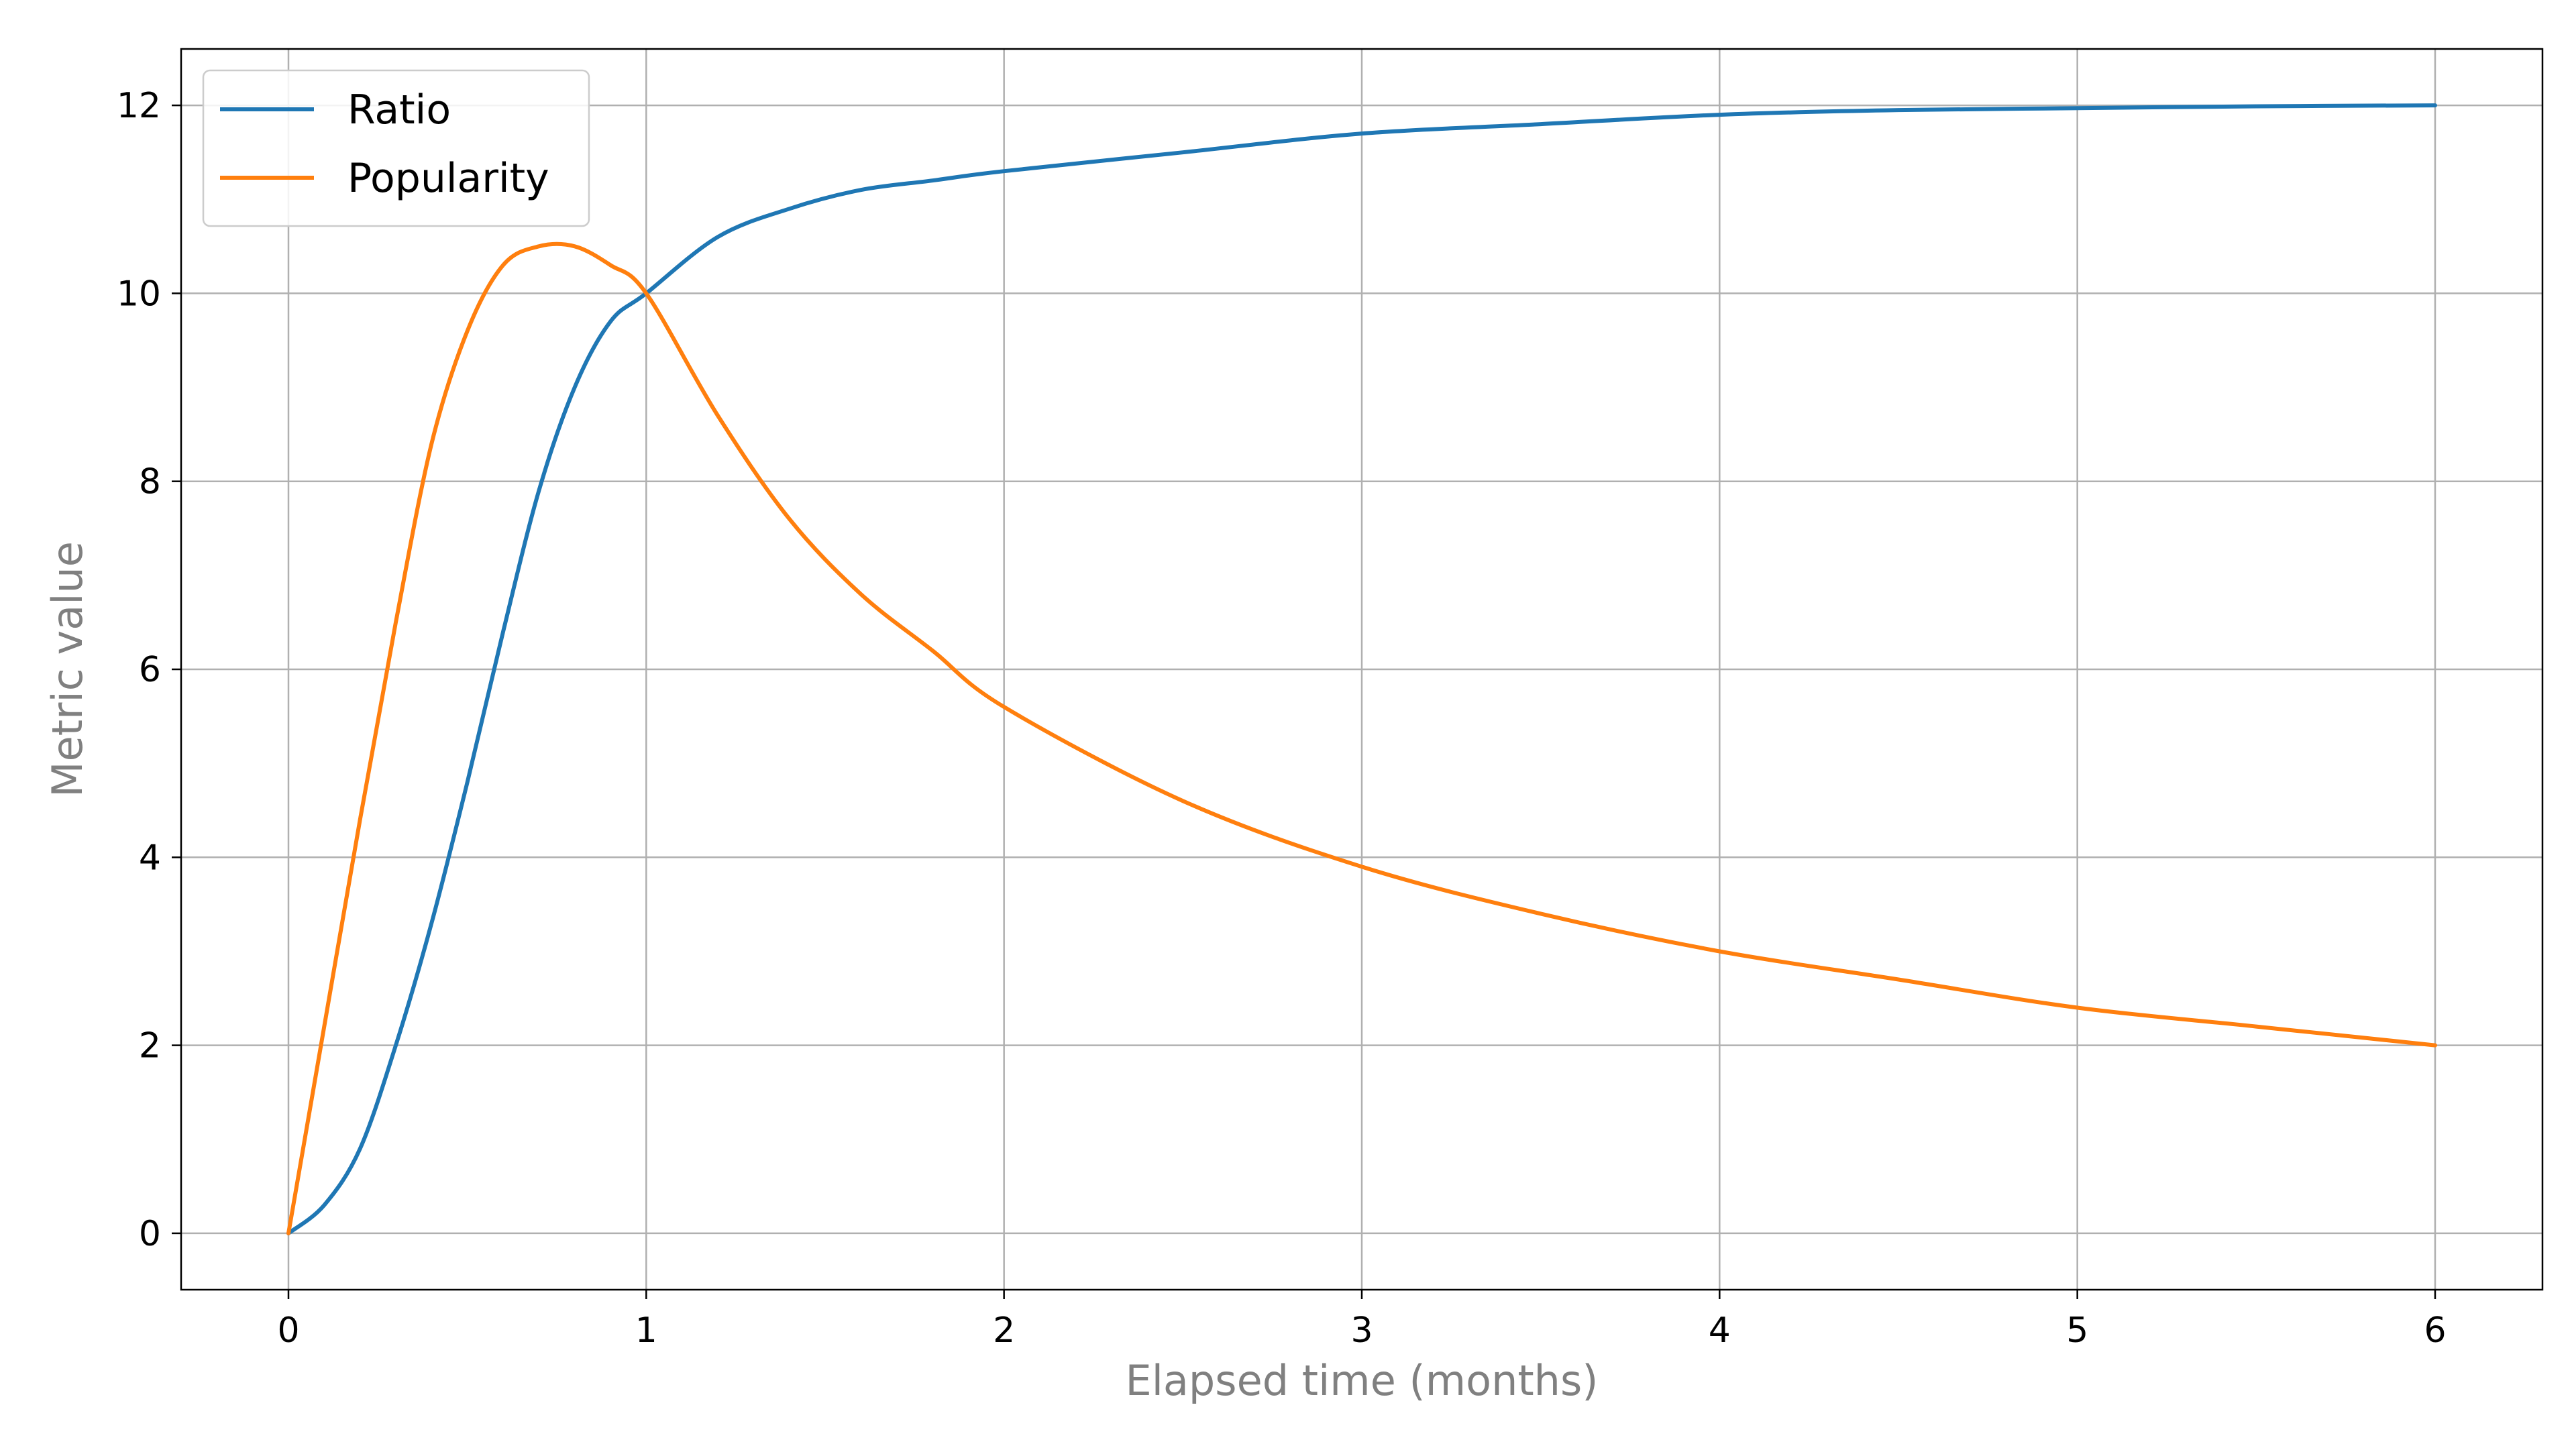 The width and height of the screenshot is (2576, 1452). What do you see at coordinates (1362, 1380) in the screenshot?
I see `x-axis-title: Elapsed time (months)` at bounding box center [1362, 1380].